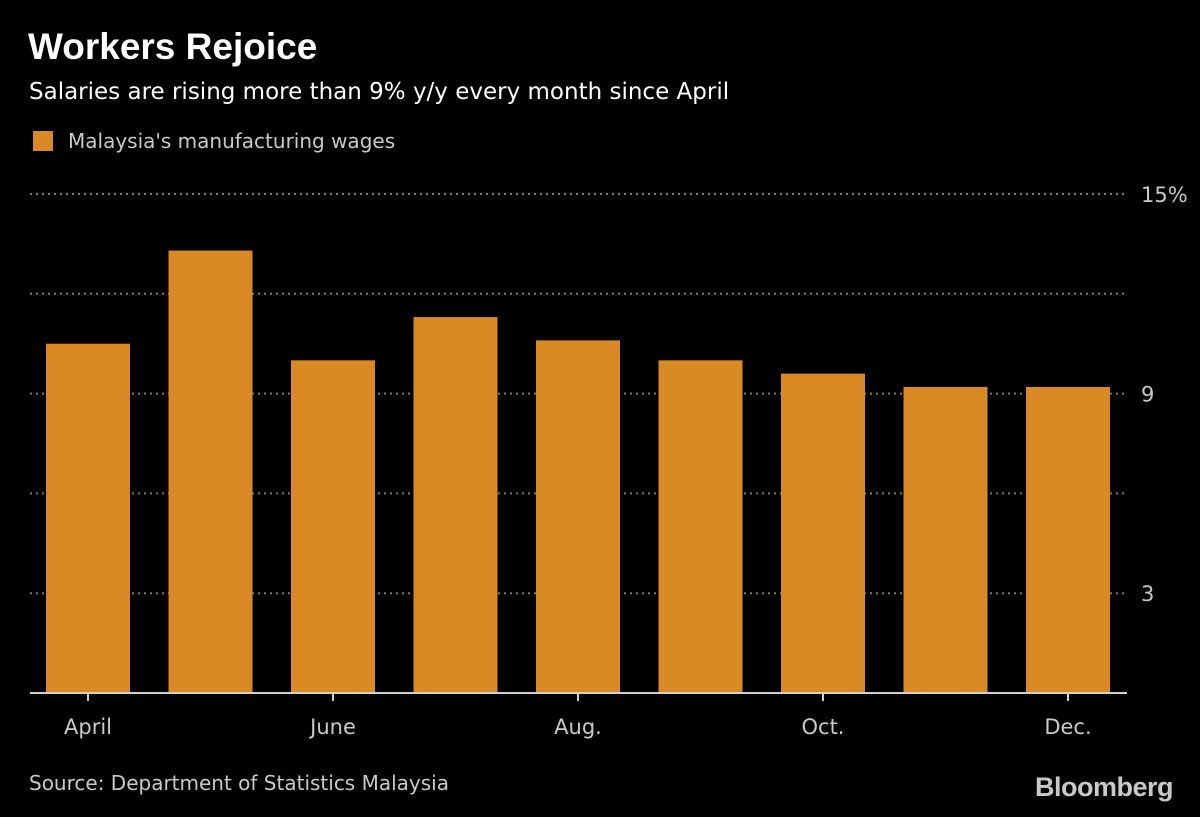  I want to click on legend-swatch, so click(43, 141).